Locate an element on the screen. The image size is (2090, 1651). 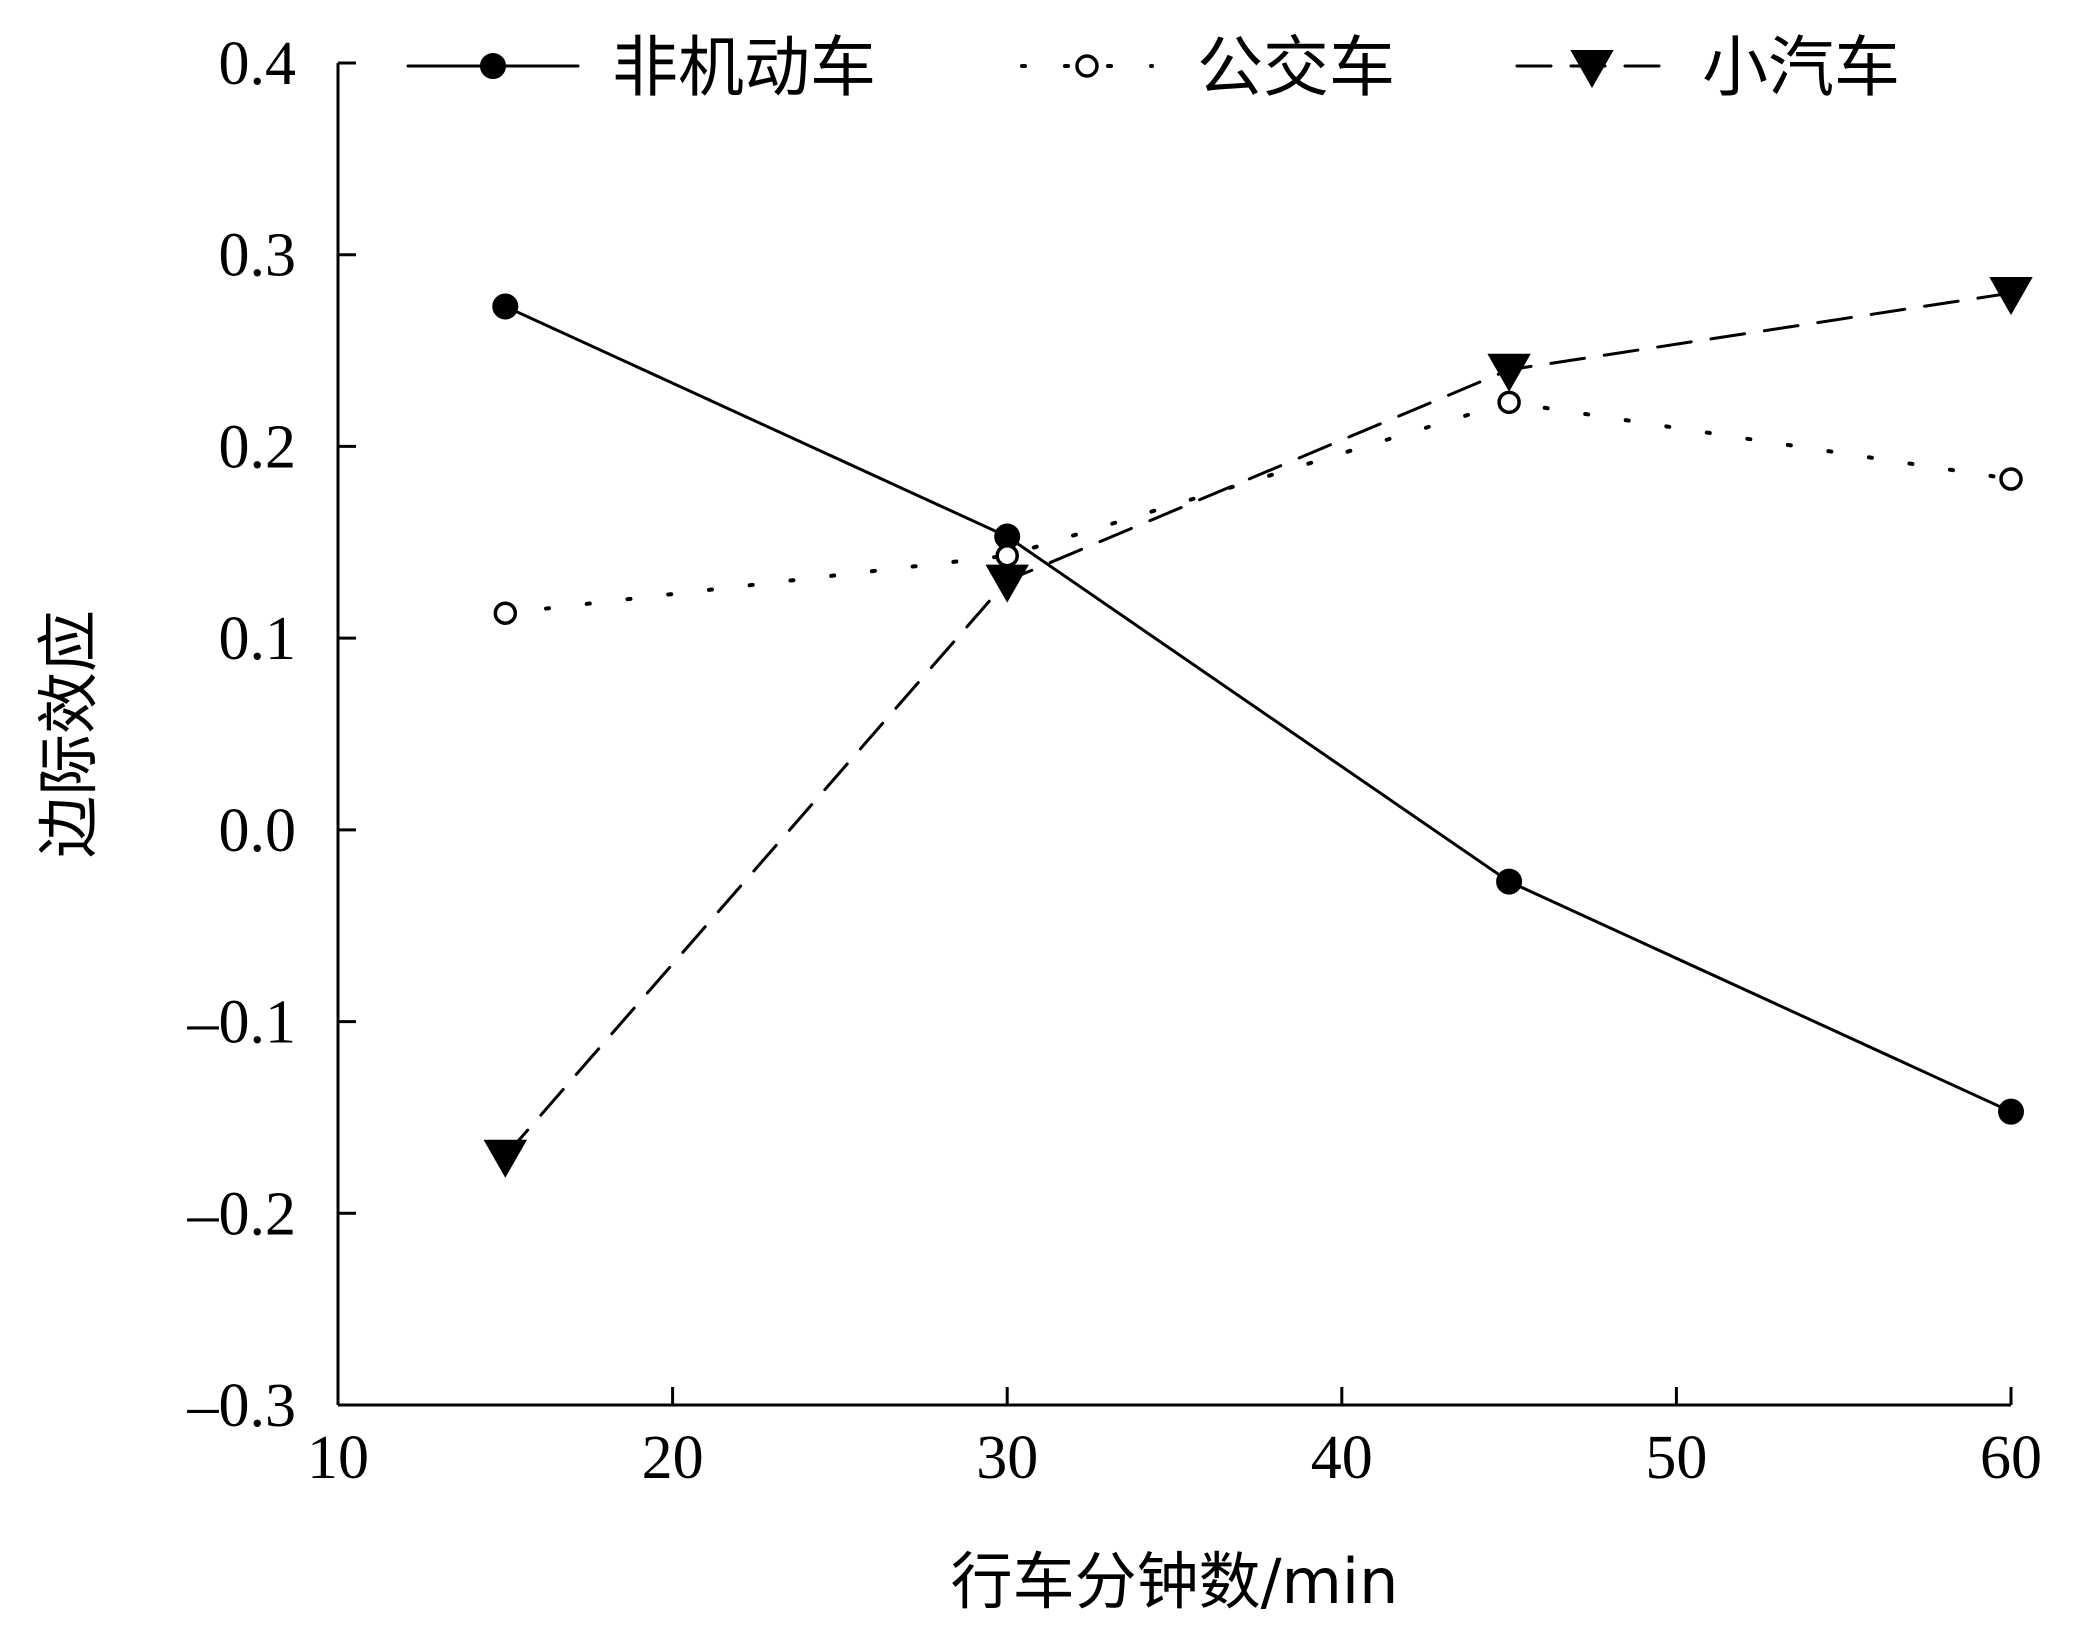
y-tick-label: 0.4 is located at coordinates (258, 64).